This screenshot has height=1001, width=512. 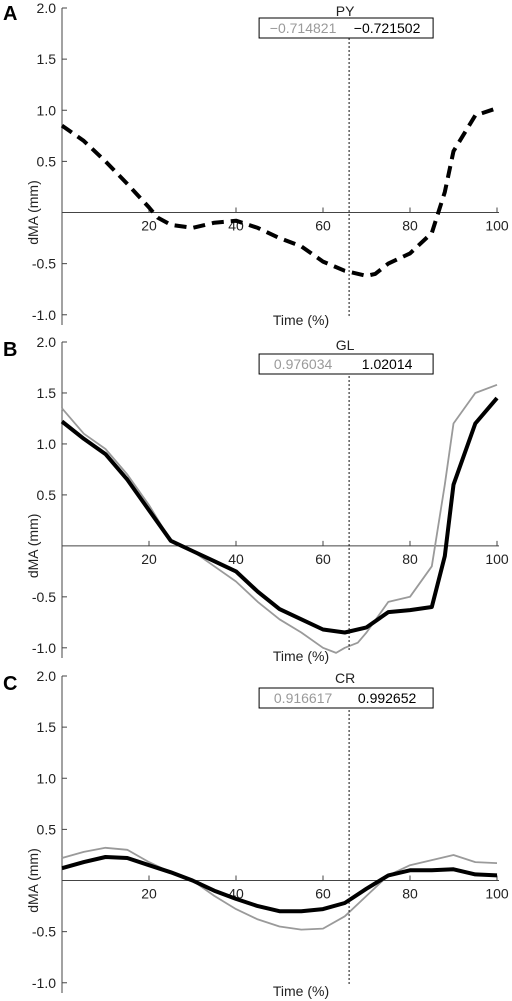 What do you see at coordinates (345, 345) in the screenshot?
I see `chart-title: GL` at bounding box center [345, 345].